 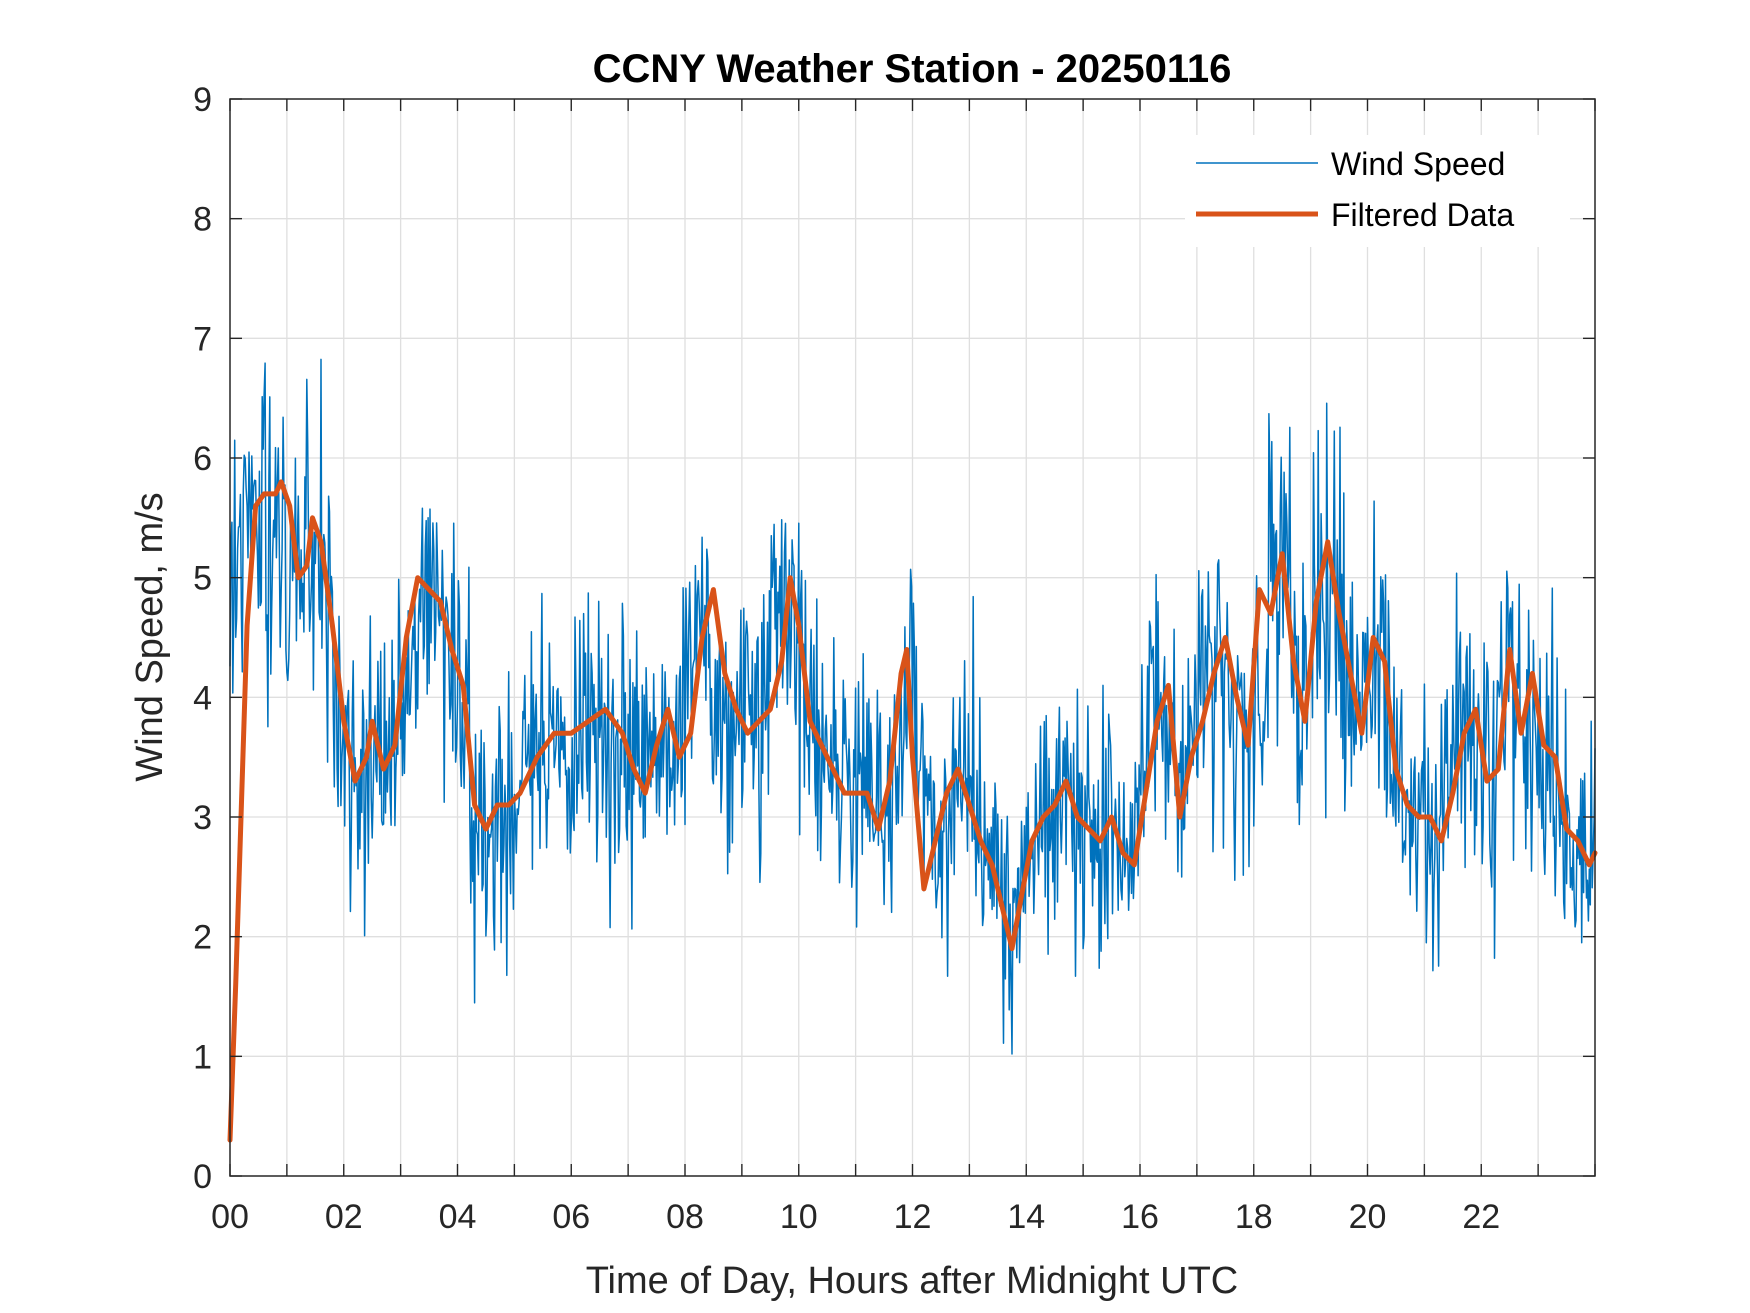 I want to click on x-tick-label: 00, so click(x=230, y=1217).